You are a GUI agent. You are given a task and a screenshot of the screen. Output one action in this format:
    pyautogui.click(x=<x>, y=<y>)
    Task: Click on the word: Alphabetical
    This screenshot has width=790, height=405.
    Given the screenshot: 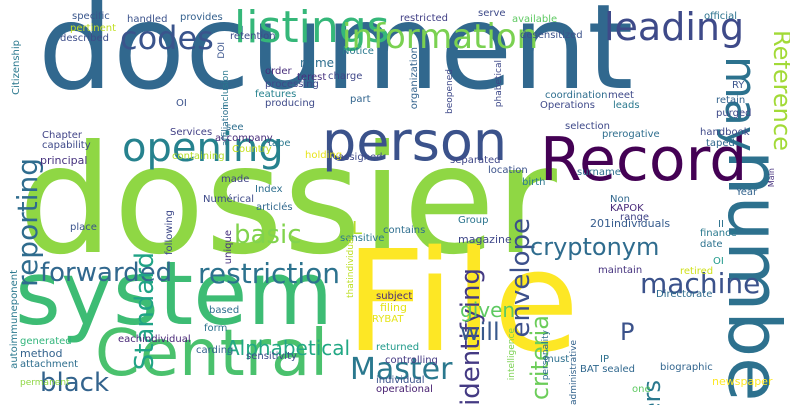 What is the action you would take?
    pyautogui.click(x=288, y=348)
    